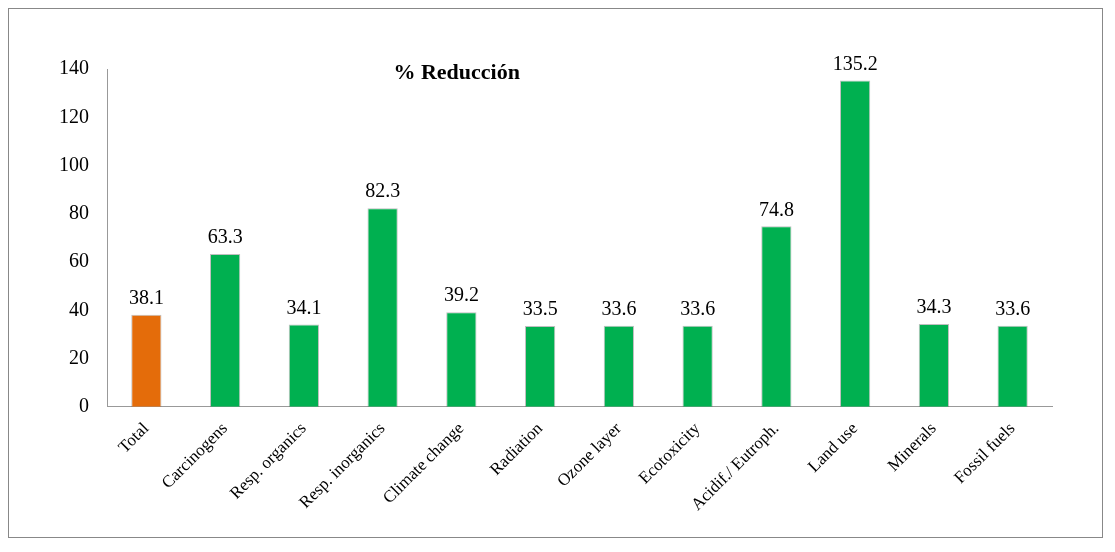  What do you see at coordinates (383, 190) in the screenshot?
I see `data-label: 82.3` at bounding box center [383, 190].